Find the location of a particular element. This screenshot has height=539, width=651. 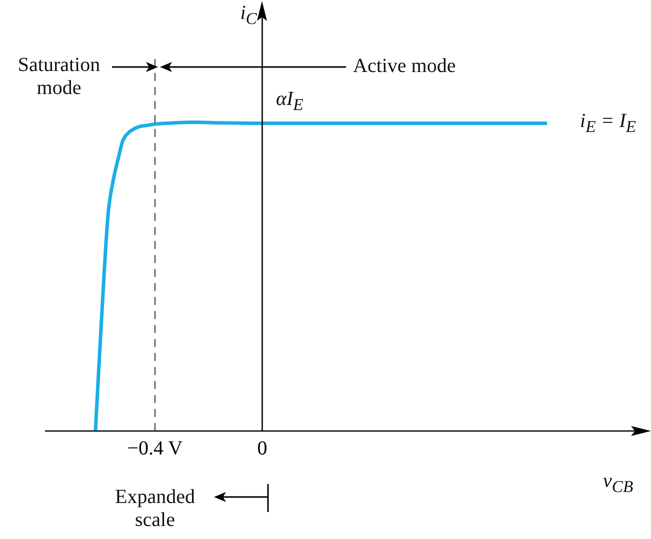

annotation: i$_{E}$ = I$_{E}$ is located at coordinates (608, 124).